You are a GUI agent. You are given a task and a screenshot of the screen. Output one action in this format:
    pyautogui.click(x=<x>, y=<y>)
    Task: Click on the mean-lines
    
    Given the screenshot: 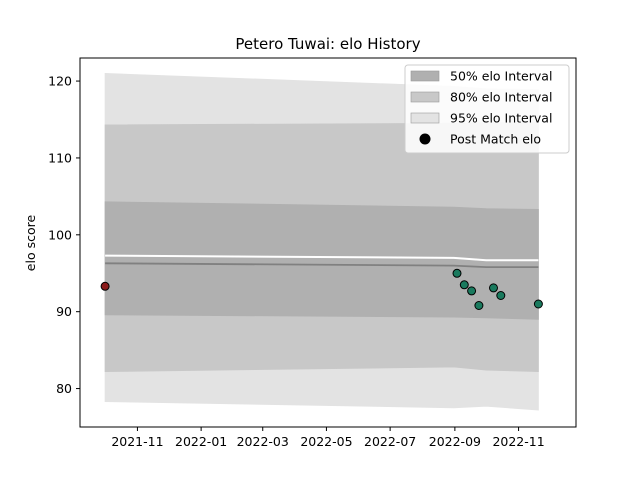 What is the action you would take?
    pyautogui.click(x=322, y=261)
    